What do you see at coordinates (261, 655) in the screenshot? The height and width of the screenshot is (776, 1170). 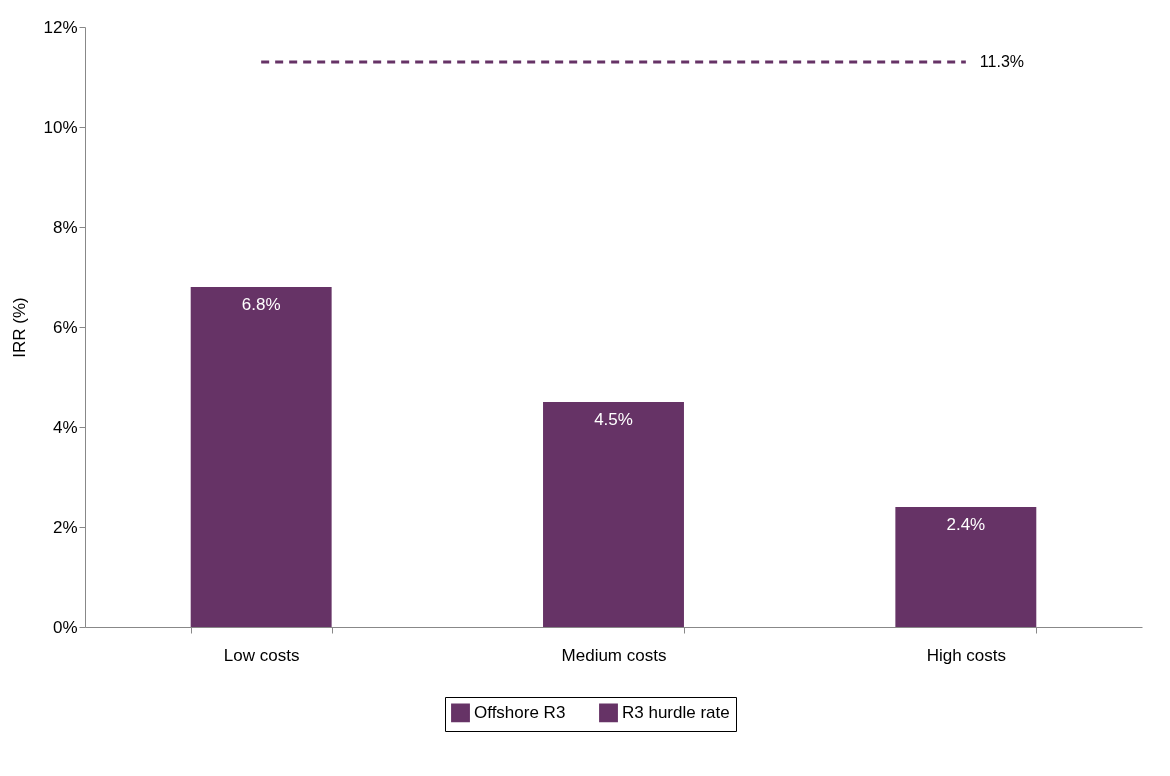 I see `x-tick-label: Low costs` at bounding box center [261, 655].